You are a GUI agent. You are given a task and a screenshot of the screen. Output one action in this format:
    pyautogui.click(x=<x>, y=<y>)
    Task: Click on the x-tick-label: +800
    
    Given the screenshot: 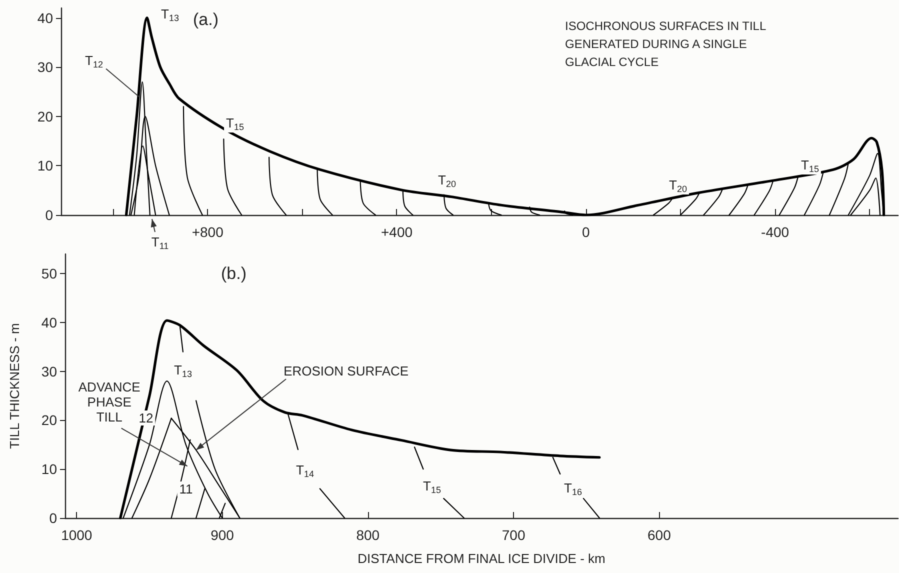 What is the action you would take?
    pyautogui.click(x=208, y=232)
    